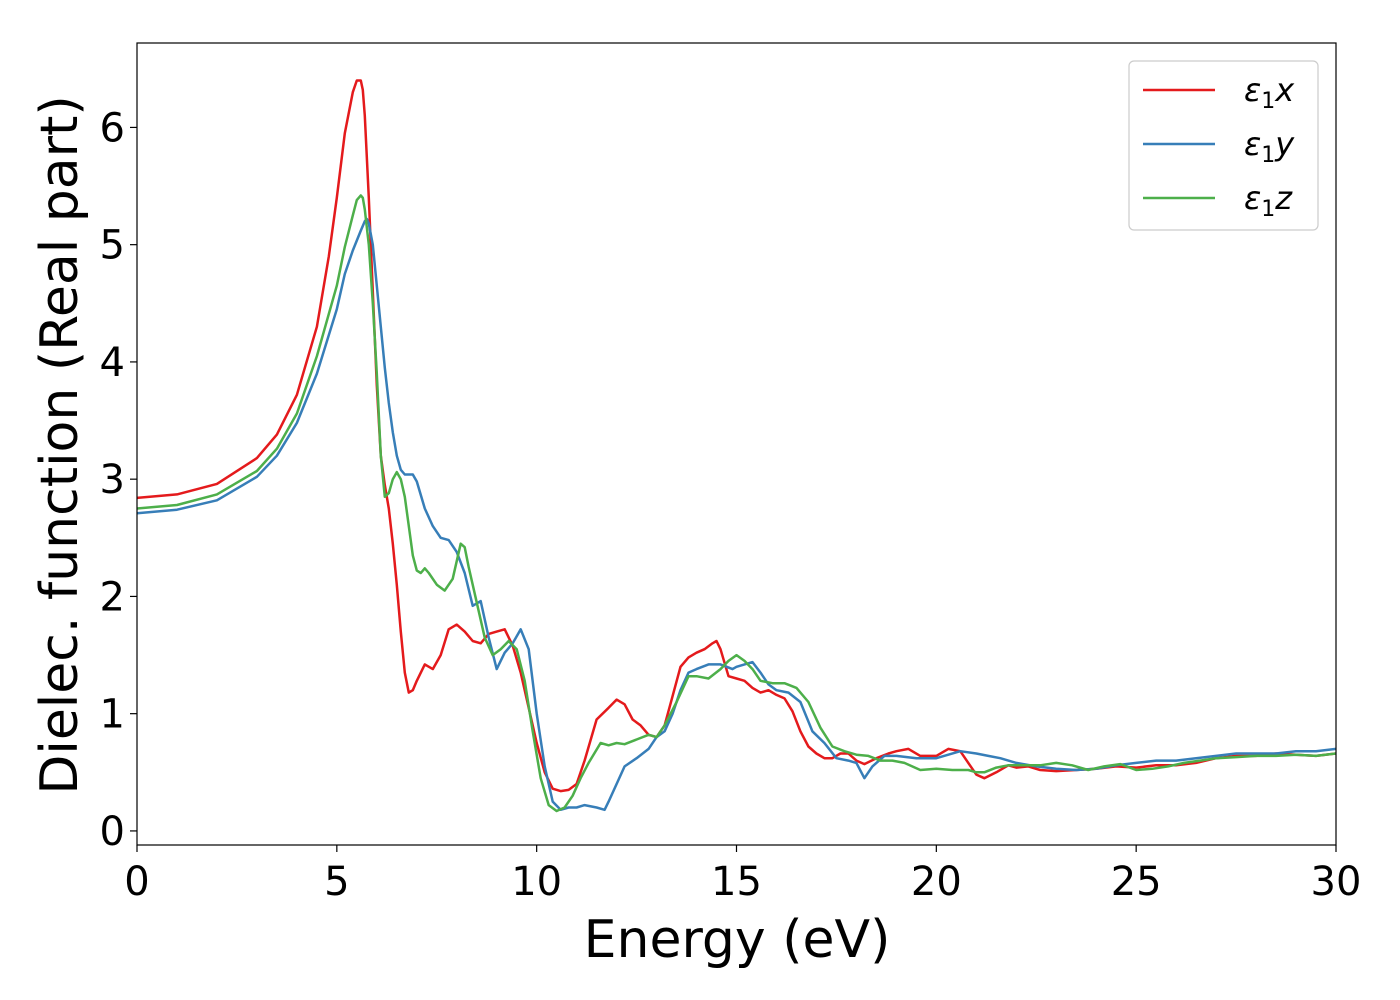  Describe the element at coordinates (112, 363) in the screenshot. I see `y-tick-label: 4` at that location.